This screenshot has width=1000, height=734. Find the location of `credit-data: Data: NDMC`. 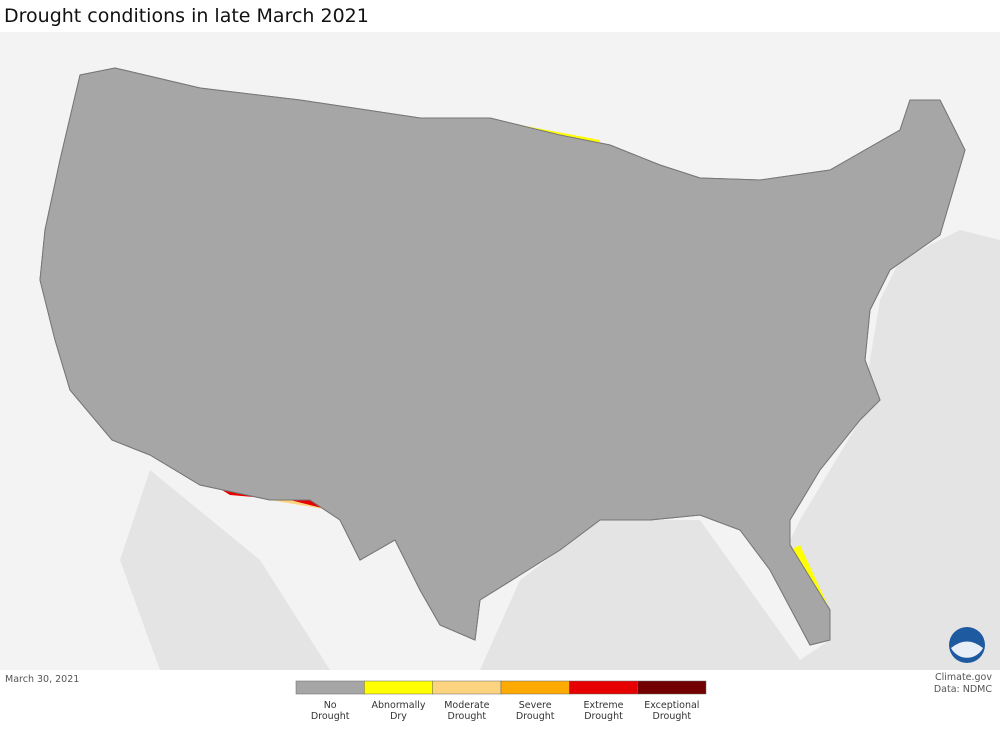

credit-data: Data: NDMC is located at coordinates (963, 689).